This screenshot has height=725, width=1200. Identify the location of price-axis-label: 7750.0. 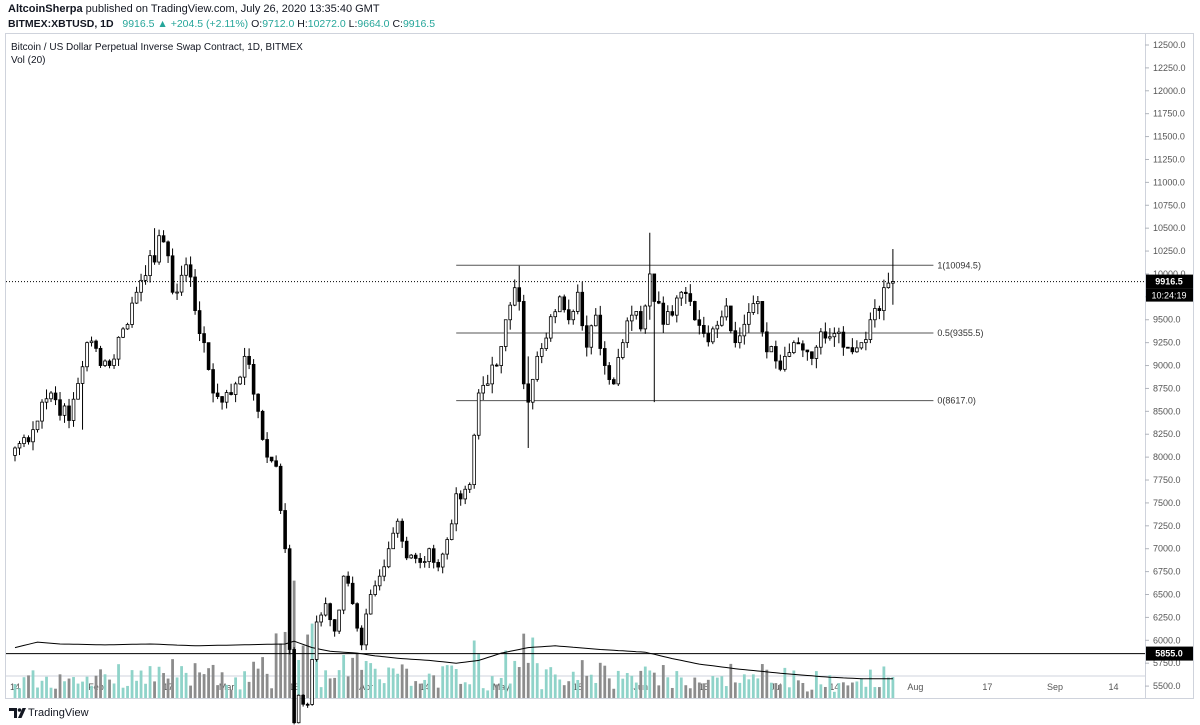
(1167, 480).